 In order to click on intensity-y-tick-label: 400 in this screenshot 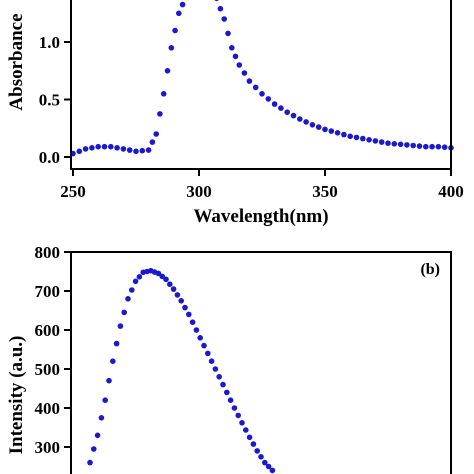, I will do `click(48, 408)`.